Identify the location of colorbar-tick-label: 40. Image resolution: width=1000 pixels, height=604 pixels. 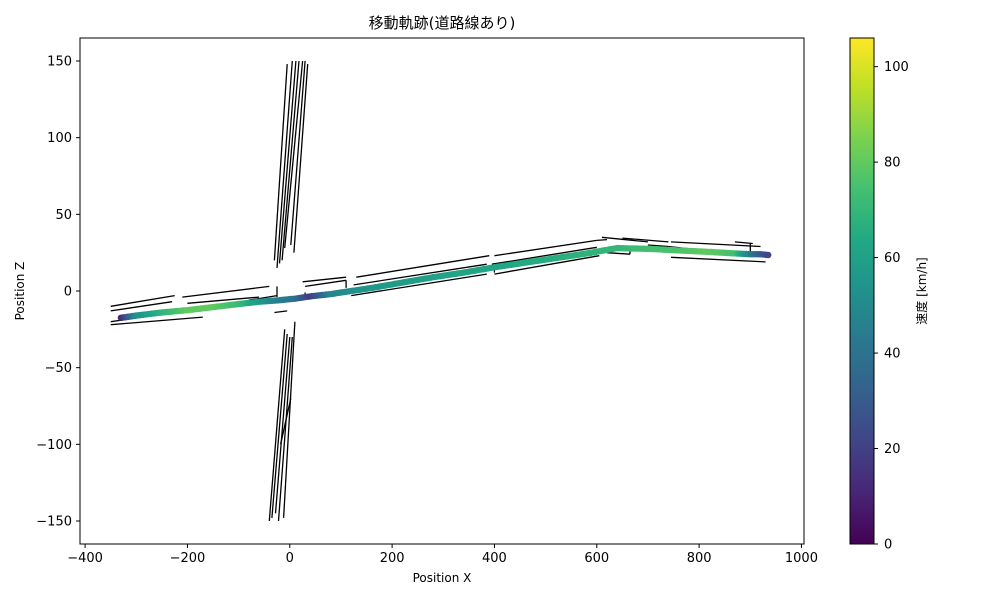
(892, 354).